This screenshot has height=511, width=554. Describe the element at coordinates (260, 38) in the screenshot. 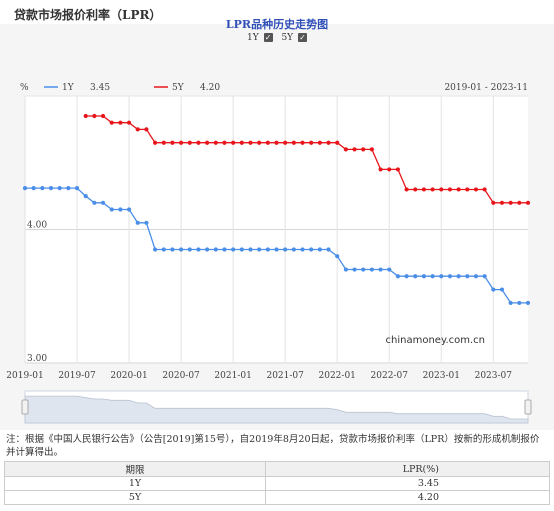

I see `toggle-1y: 1Y ✓` at that location.